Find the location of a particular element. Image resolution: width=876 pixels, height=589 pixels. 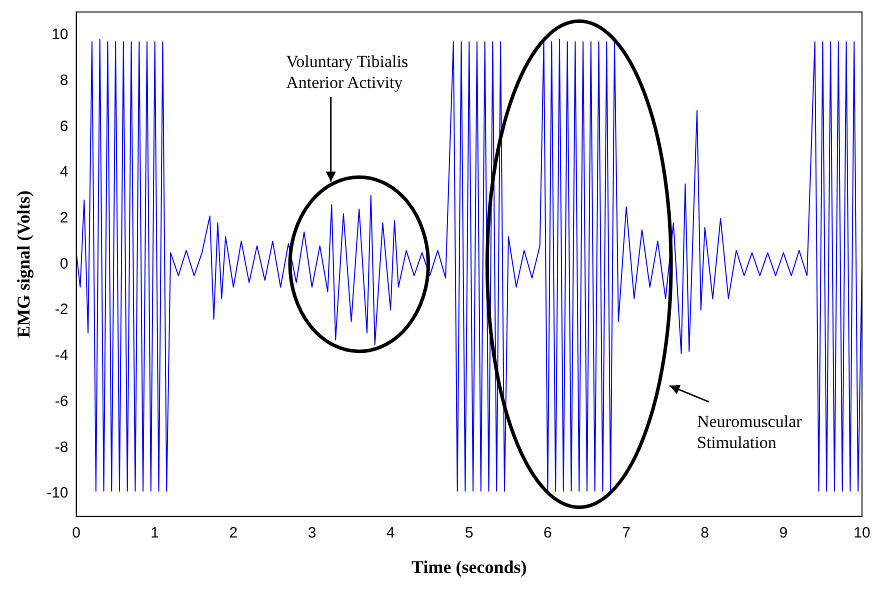

y-tick-label: -4 is located at coordinates (61, 355).